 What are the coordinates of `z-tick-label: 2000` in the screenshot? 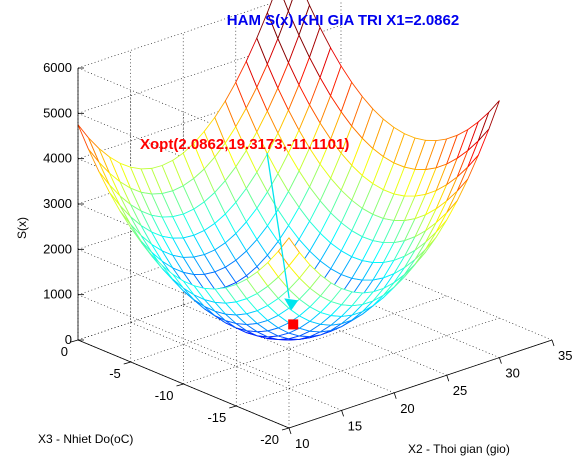 It's located at (57, 248).